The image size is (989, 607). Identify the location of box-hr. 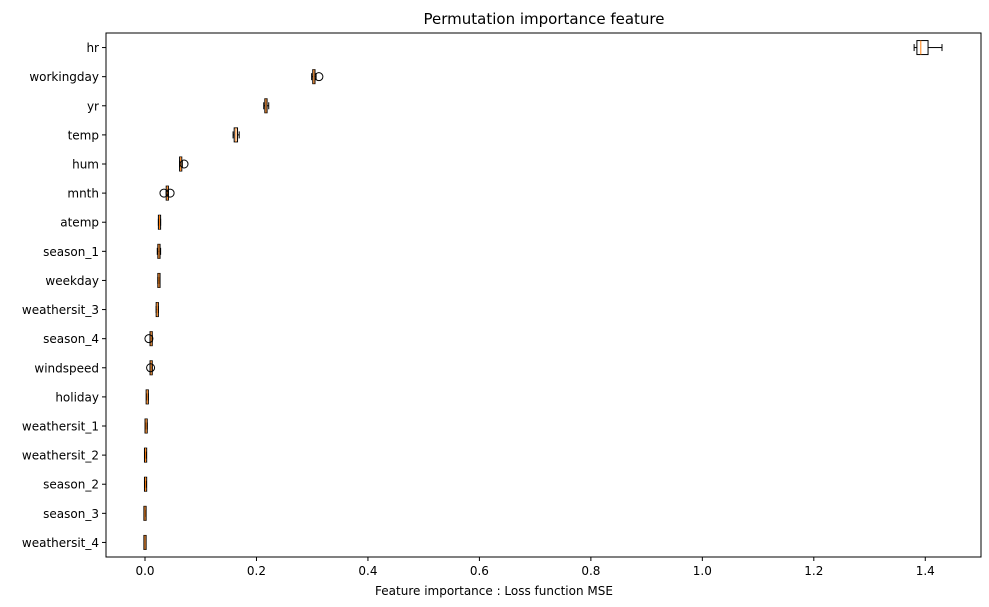
(928, 48).